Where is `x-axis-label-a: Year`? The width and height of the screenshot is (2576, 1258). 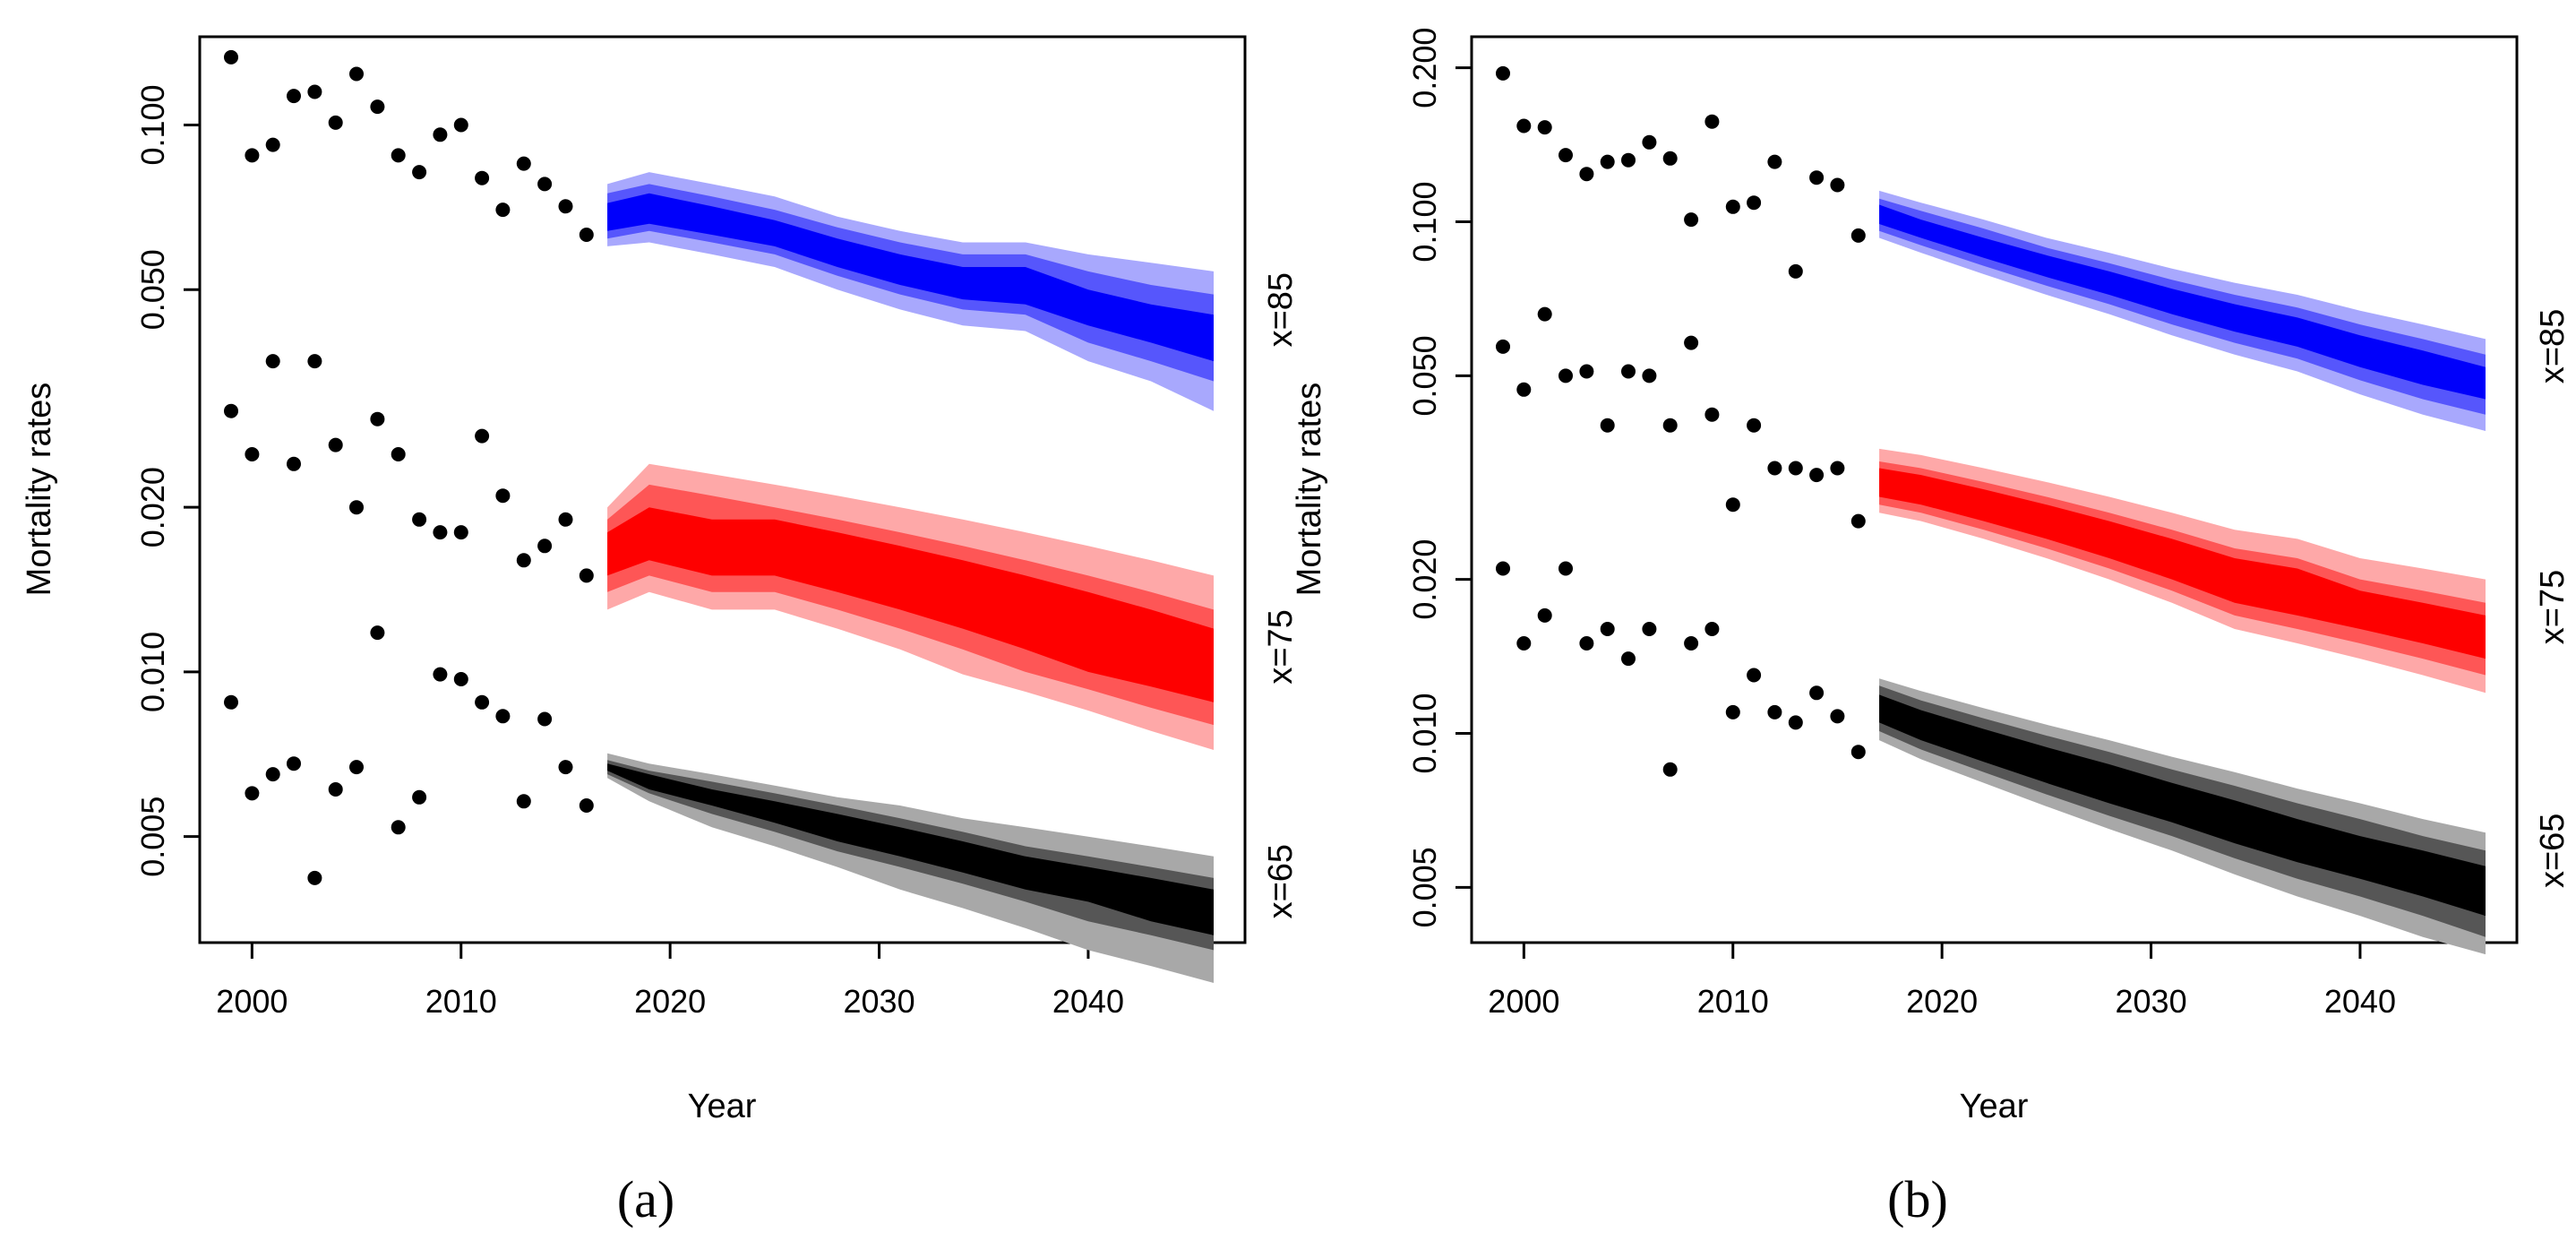 x-axis-label-a: Year is located at coordinates (722, 1106).